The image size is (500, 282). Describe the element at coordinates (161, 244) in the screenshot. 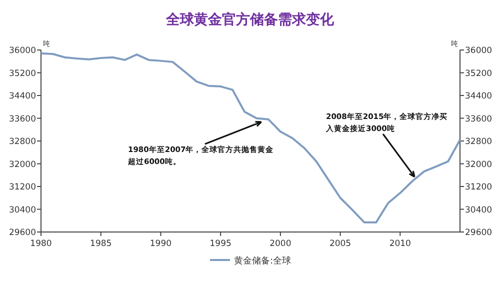

I see `x-tick-label: 1990` at that location.